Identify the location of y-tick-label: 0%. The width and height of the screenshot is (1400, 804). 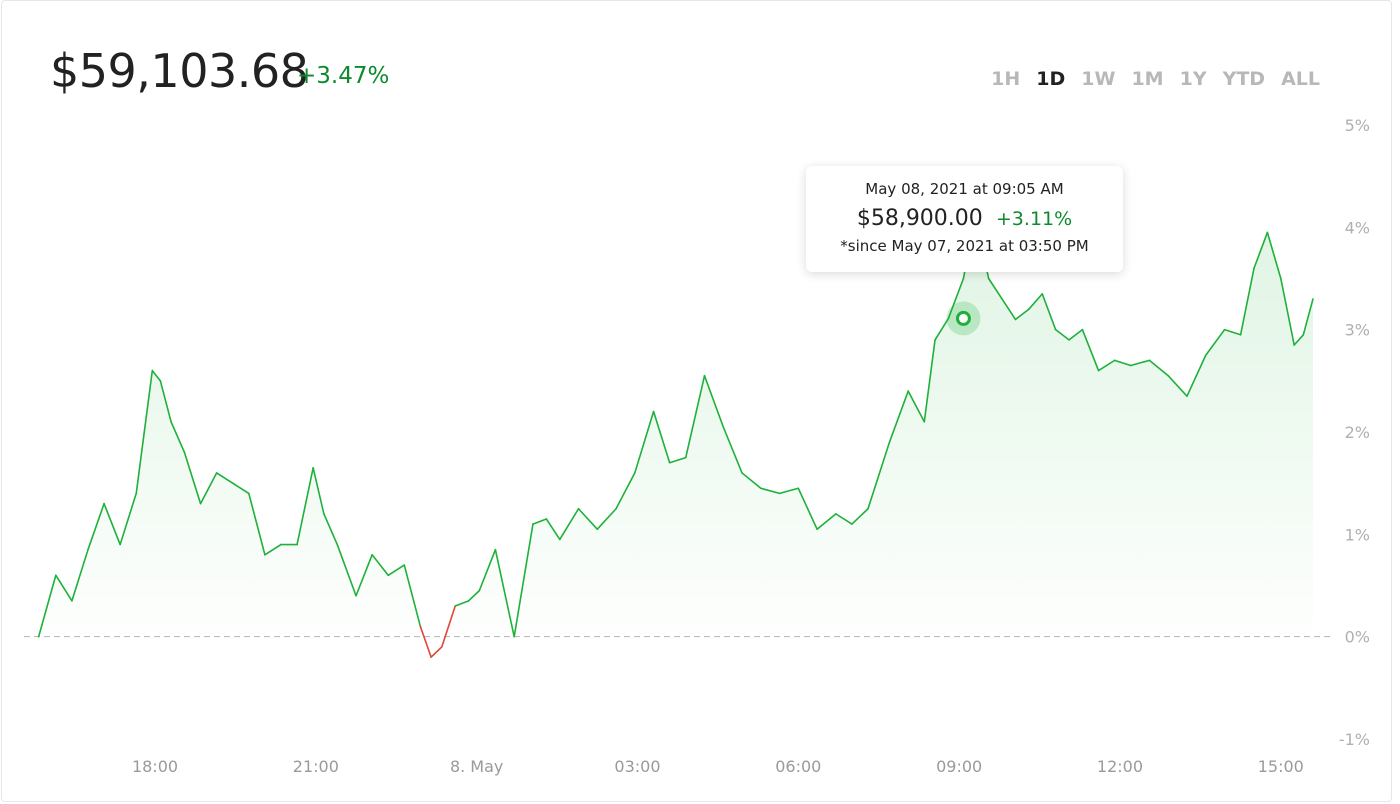
(1357, 637).